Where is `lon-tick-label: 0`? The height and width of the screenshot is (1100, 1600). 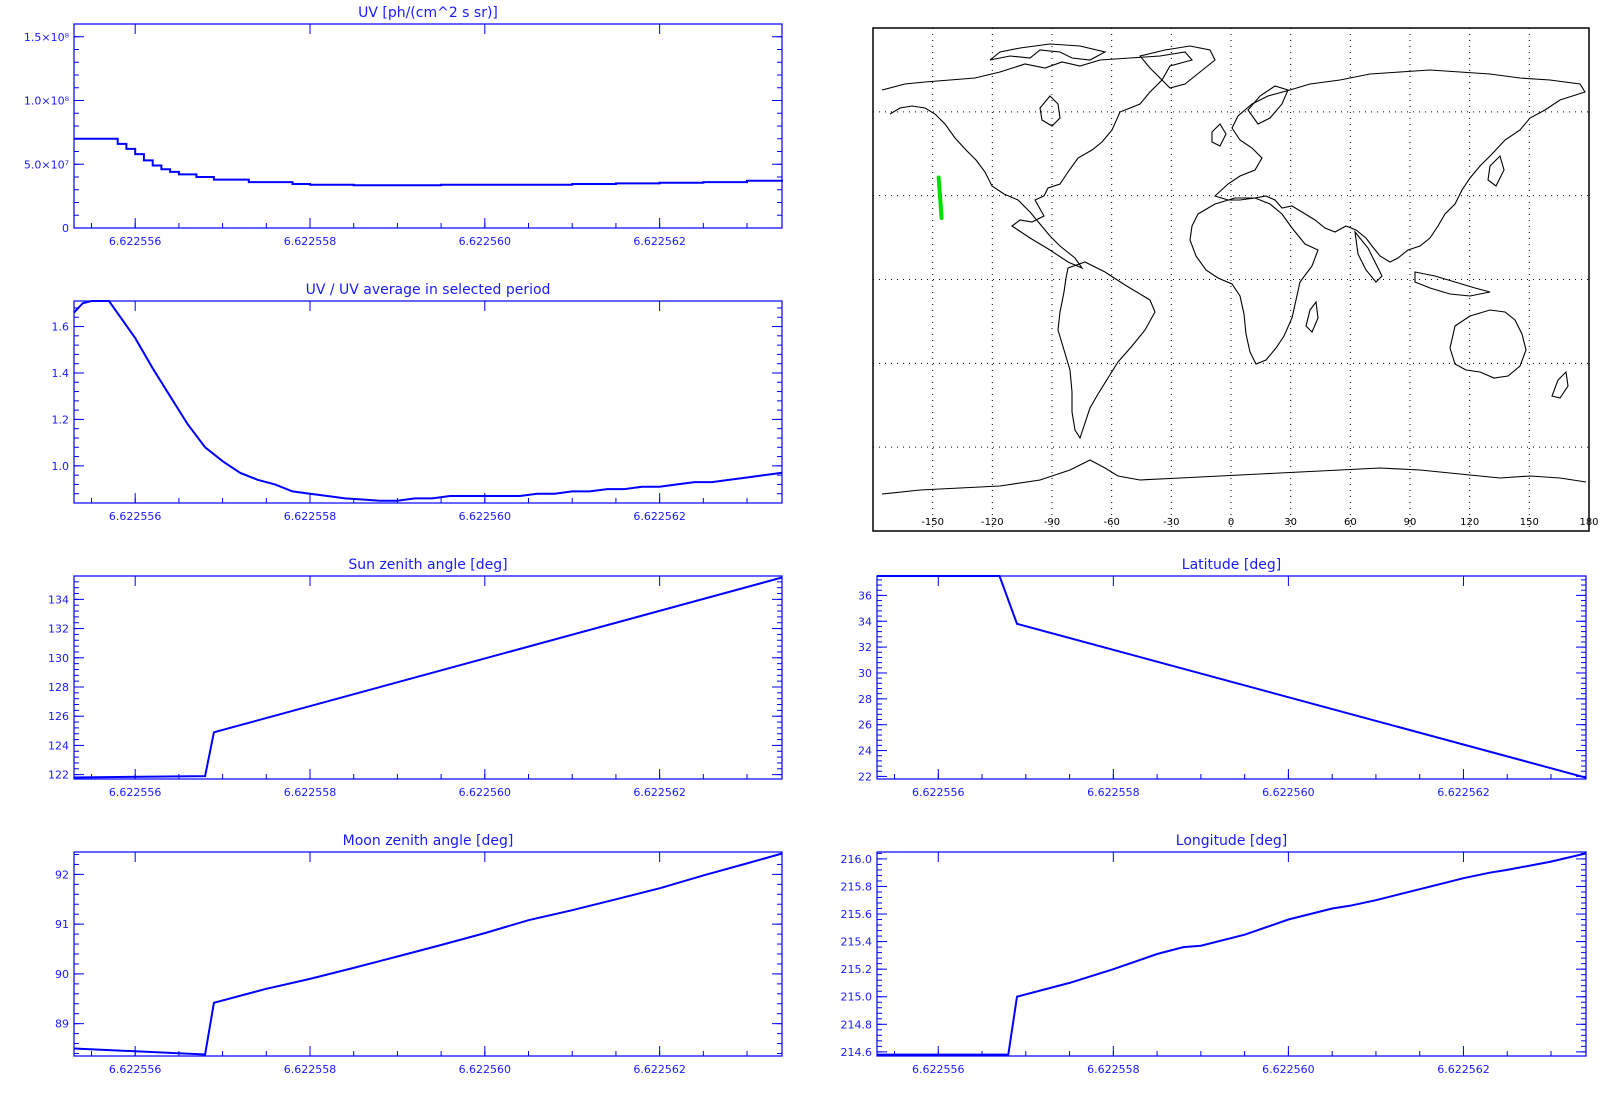 lon-tick-label: 0 is located at coordinates (1231, 522).